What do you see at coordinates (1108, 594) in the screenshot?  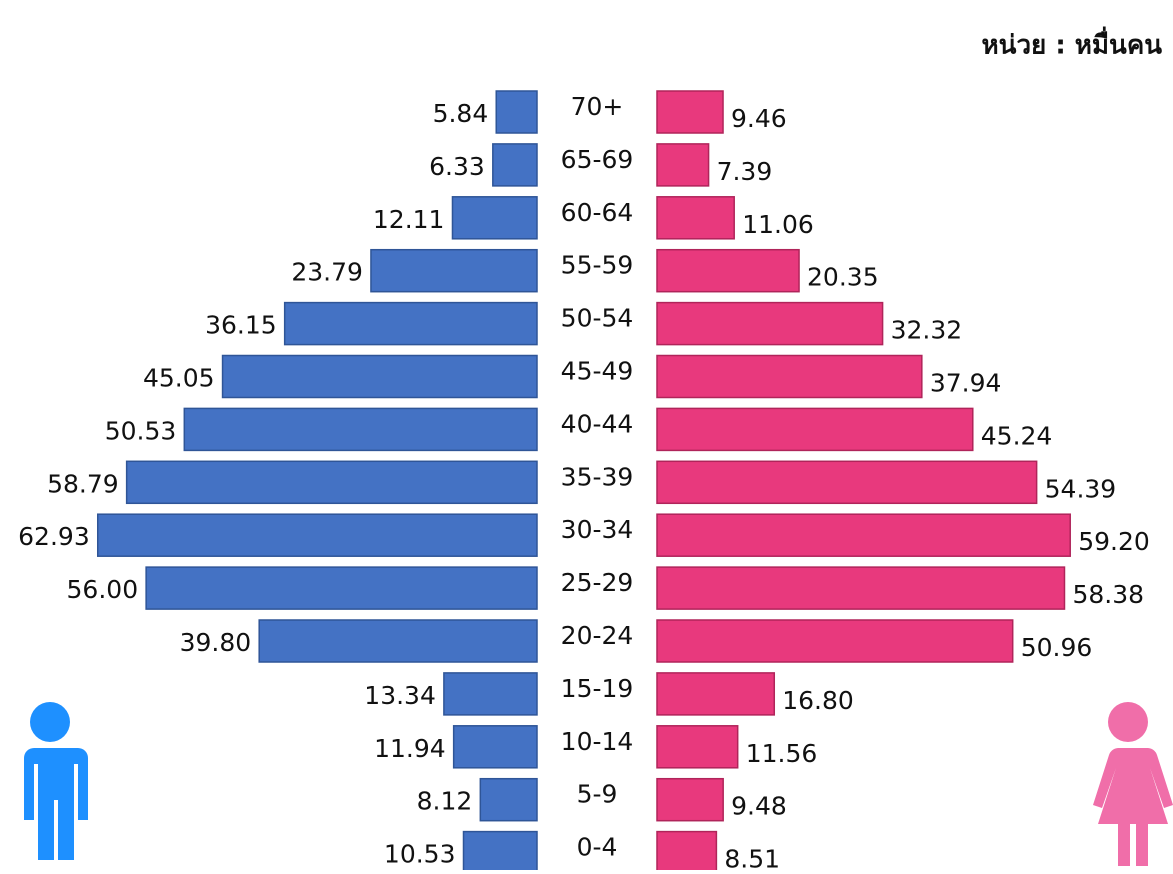 I see `value-label: 58.38` at bounding box center [1108, 594].